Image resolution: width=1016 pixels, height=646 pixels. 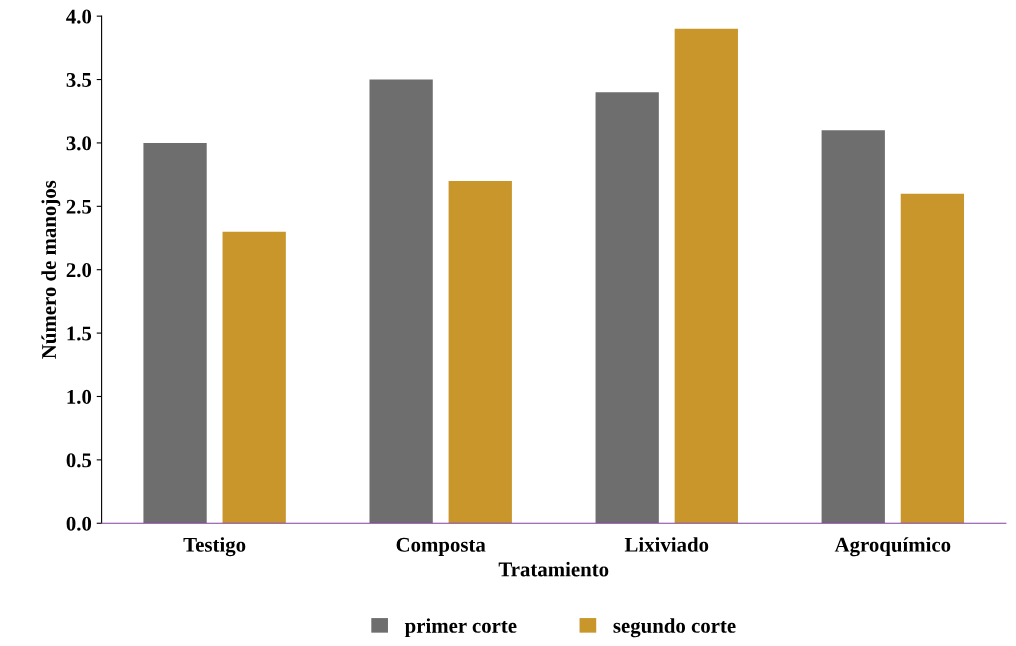 I want to click on x-tick-label: Composta, so click(x=441, y=547).